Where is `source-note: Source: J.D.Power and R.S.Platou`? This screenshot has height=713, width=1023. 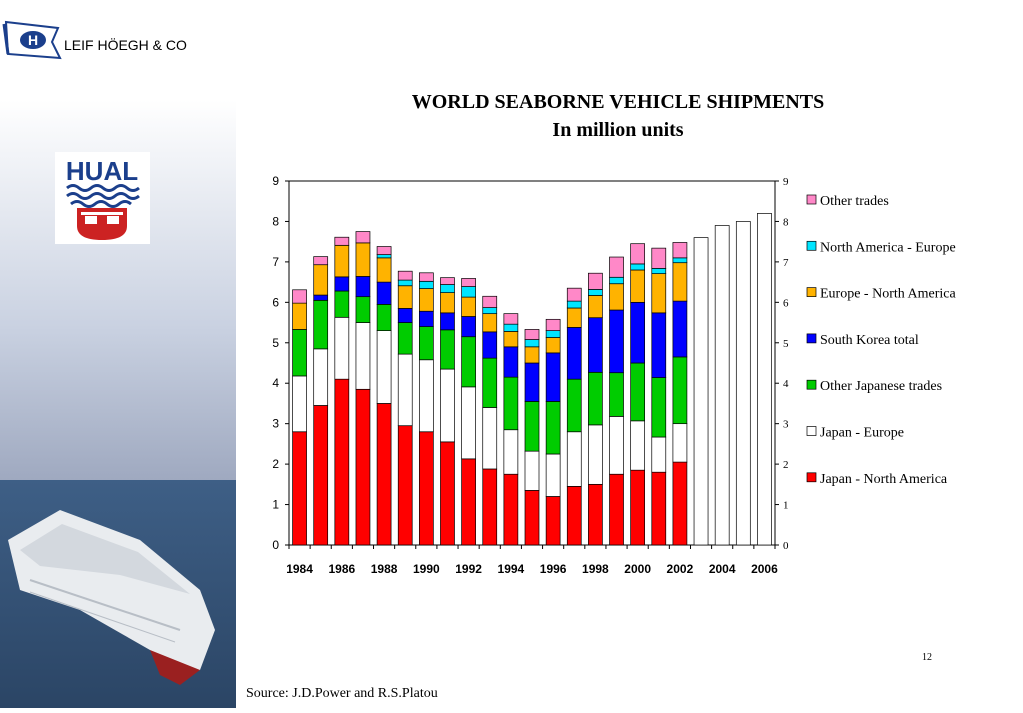 source-note: Source: J.D.Power and R.S.Platou is located at coordinates (342, 693).